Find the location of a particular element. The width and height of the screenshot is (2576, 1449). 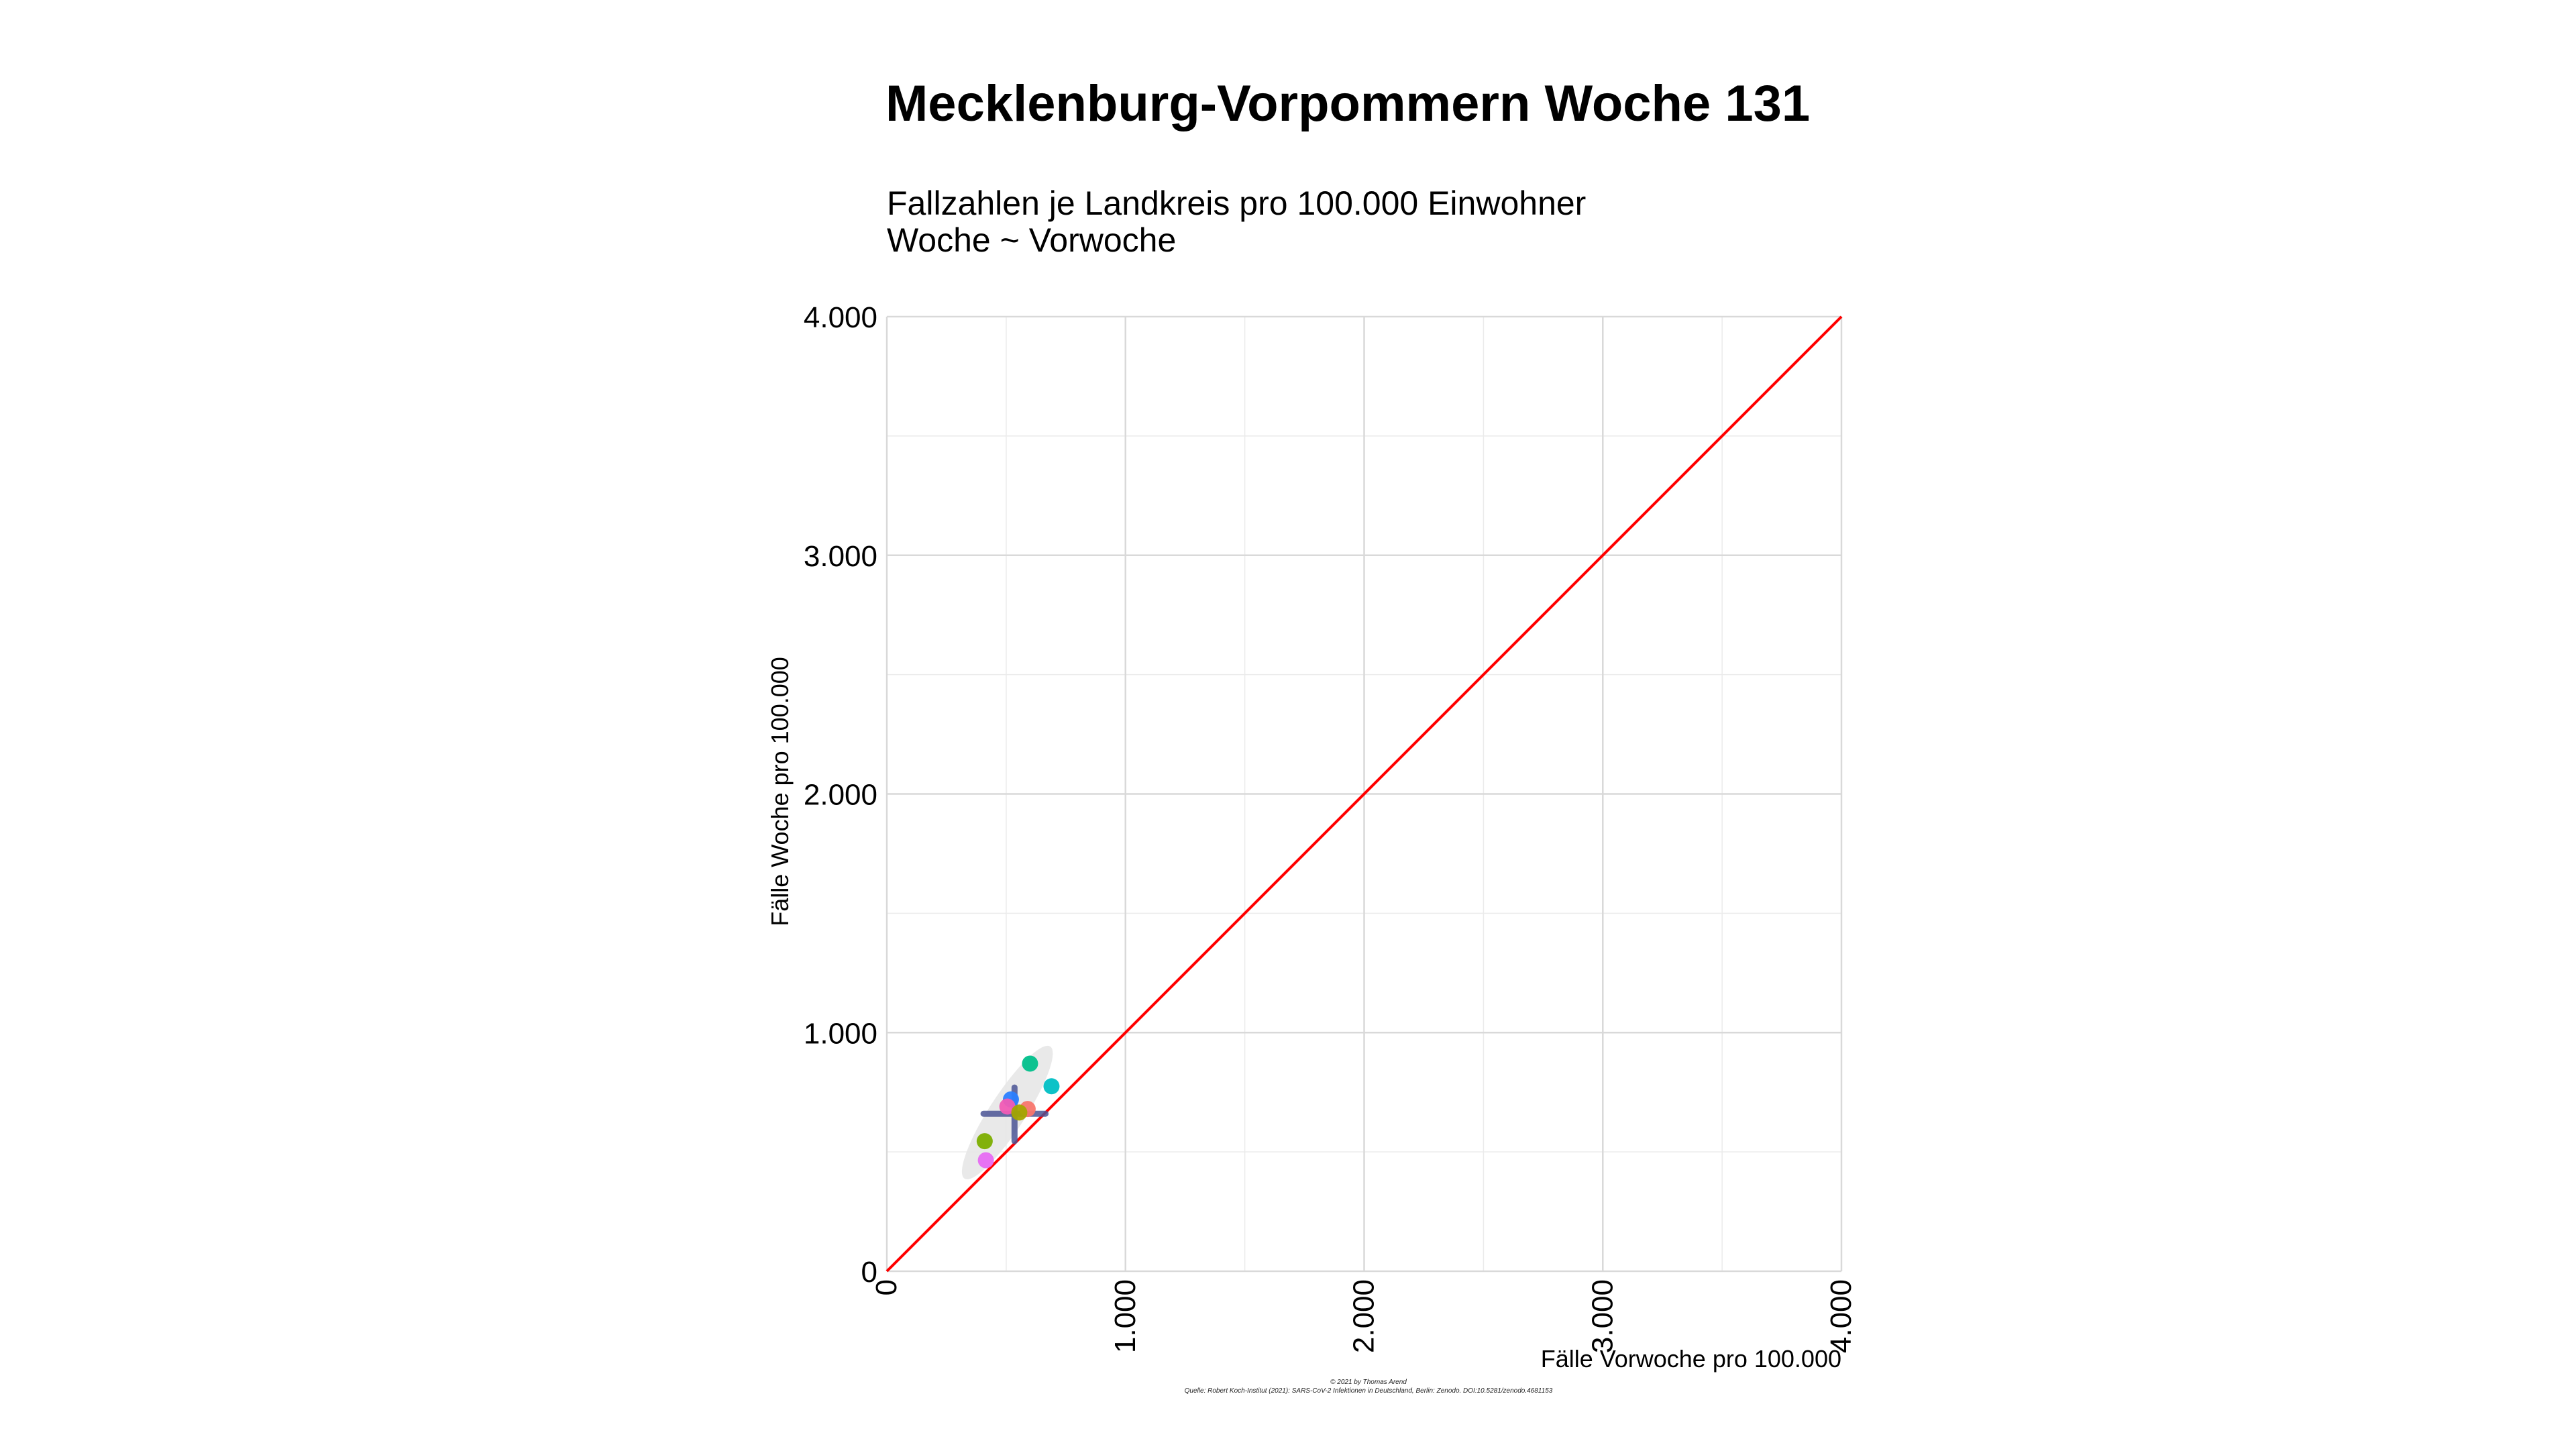

y-axis-ticks: 0 1.000 2.000 3.000 4.000 is located at coordinates (840, 795).